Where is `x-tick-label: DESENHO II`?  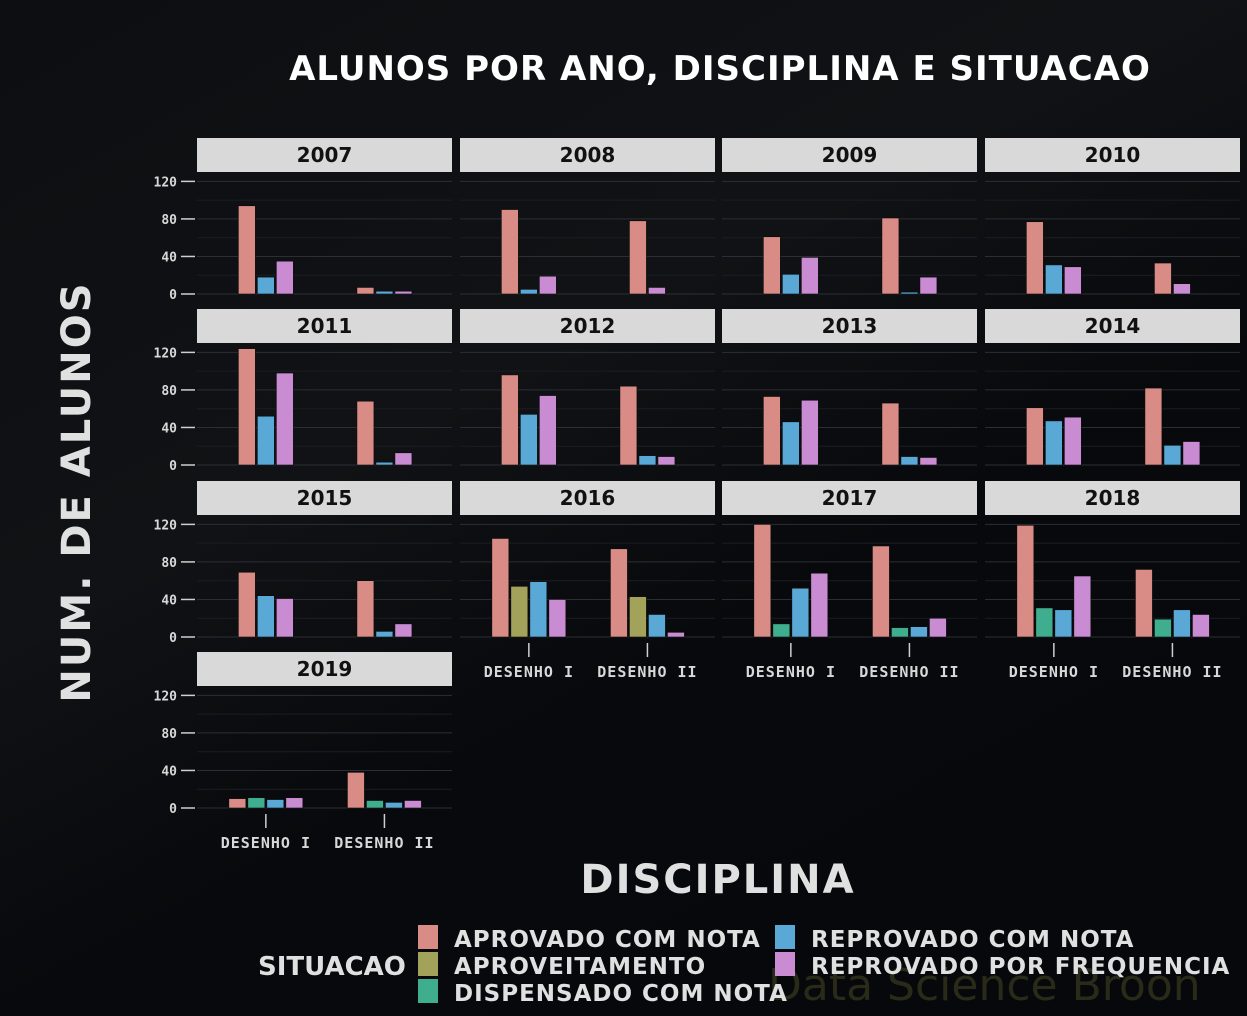 x-tick-label: DESENHO II is located at coordinates (1172, 672).